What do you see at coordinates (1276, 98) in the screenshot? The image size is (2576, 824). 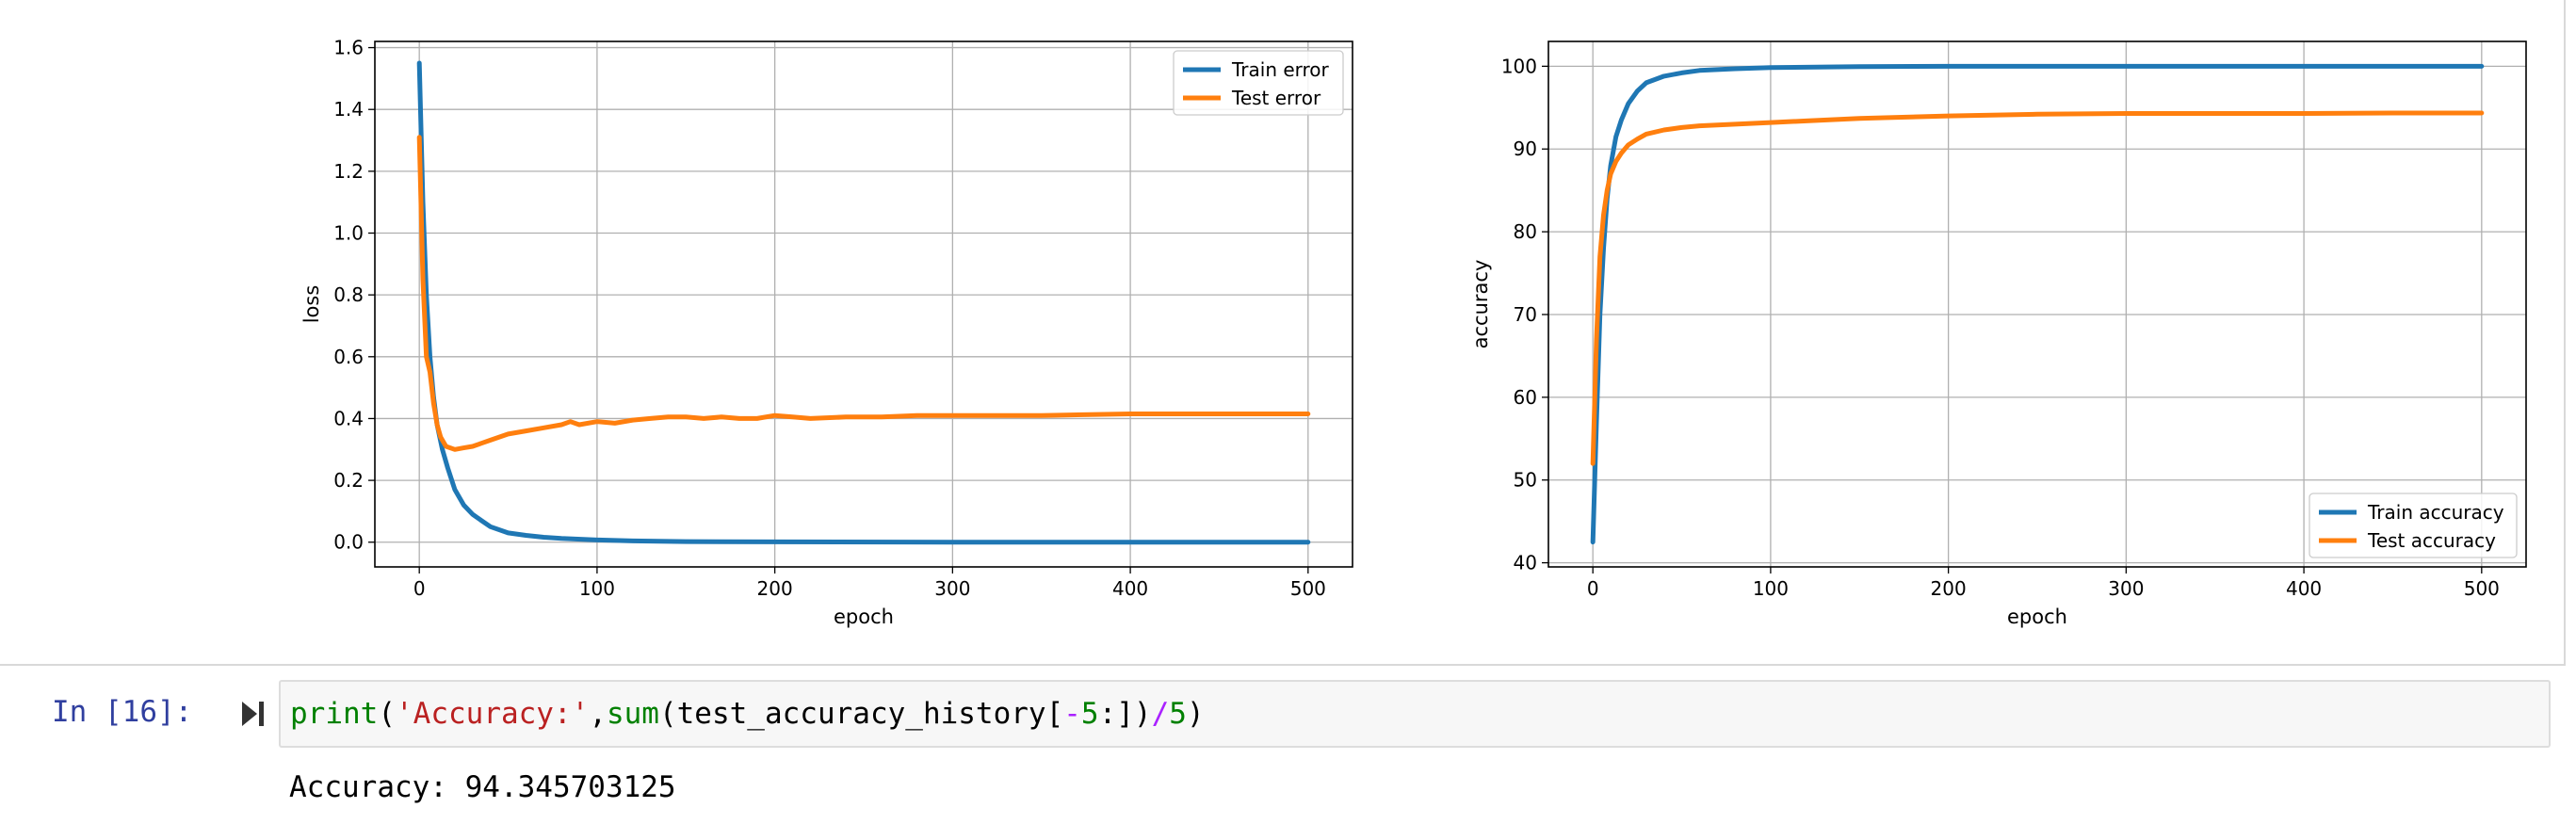 I see `loss-chart-legend-label-1: Test error` at bounding box center [1276, 98].